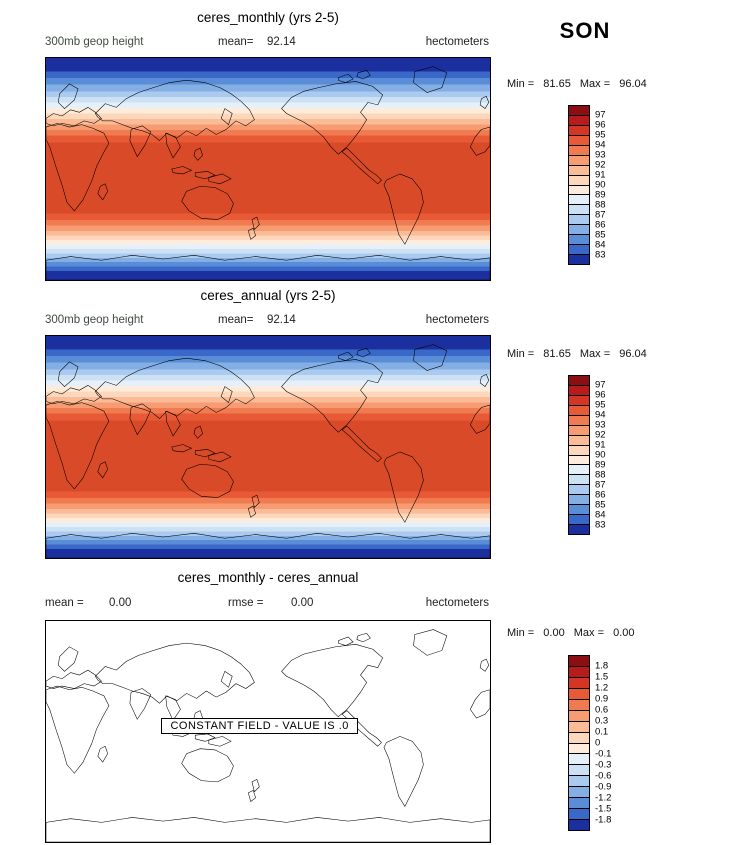  What do you see at coordinates (94, 320) in the screenshot?
I see `panel2-field-label: 300mb geop height` at bounding box center [94, 320].